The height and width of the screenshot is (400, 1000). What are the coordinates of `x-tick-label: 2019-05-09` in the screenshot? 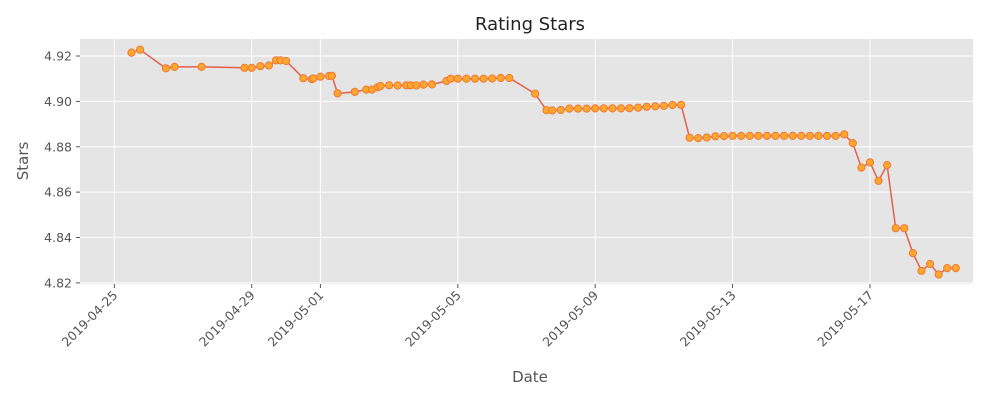 It's located at (570, 318).